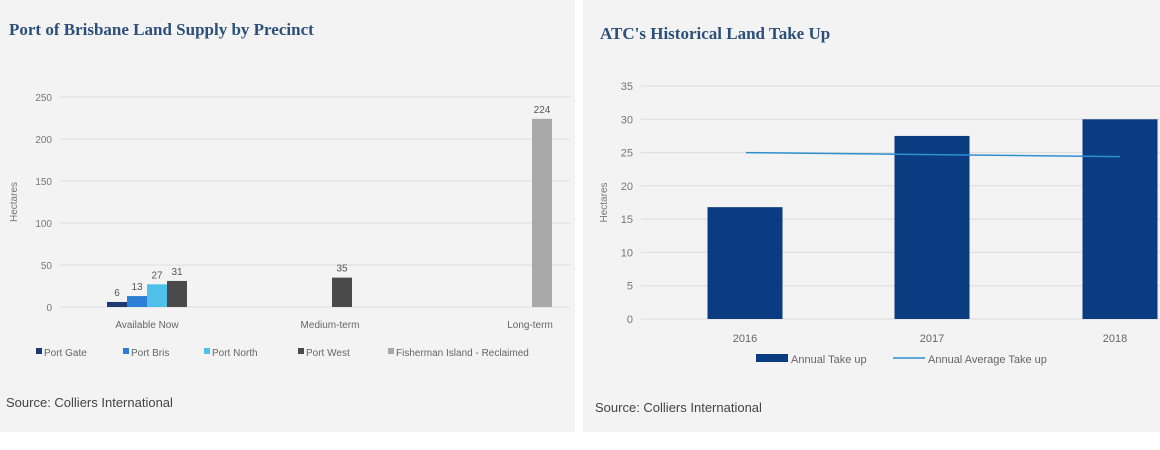  I want to click on y-tick-label: 250, so click(43, 98).